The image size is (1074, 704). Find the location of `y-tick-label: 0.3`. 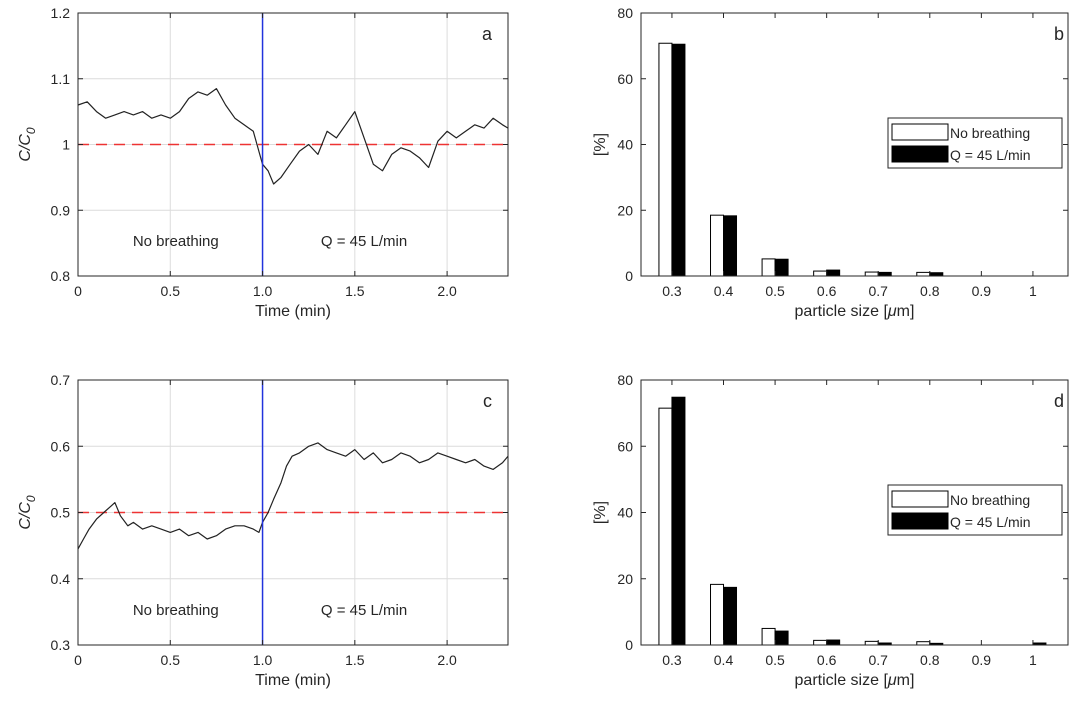

y-tick-label: 0.3 is located at coordinates (61, 645).